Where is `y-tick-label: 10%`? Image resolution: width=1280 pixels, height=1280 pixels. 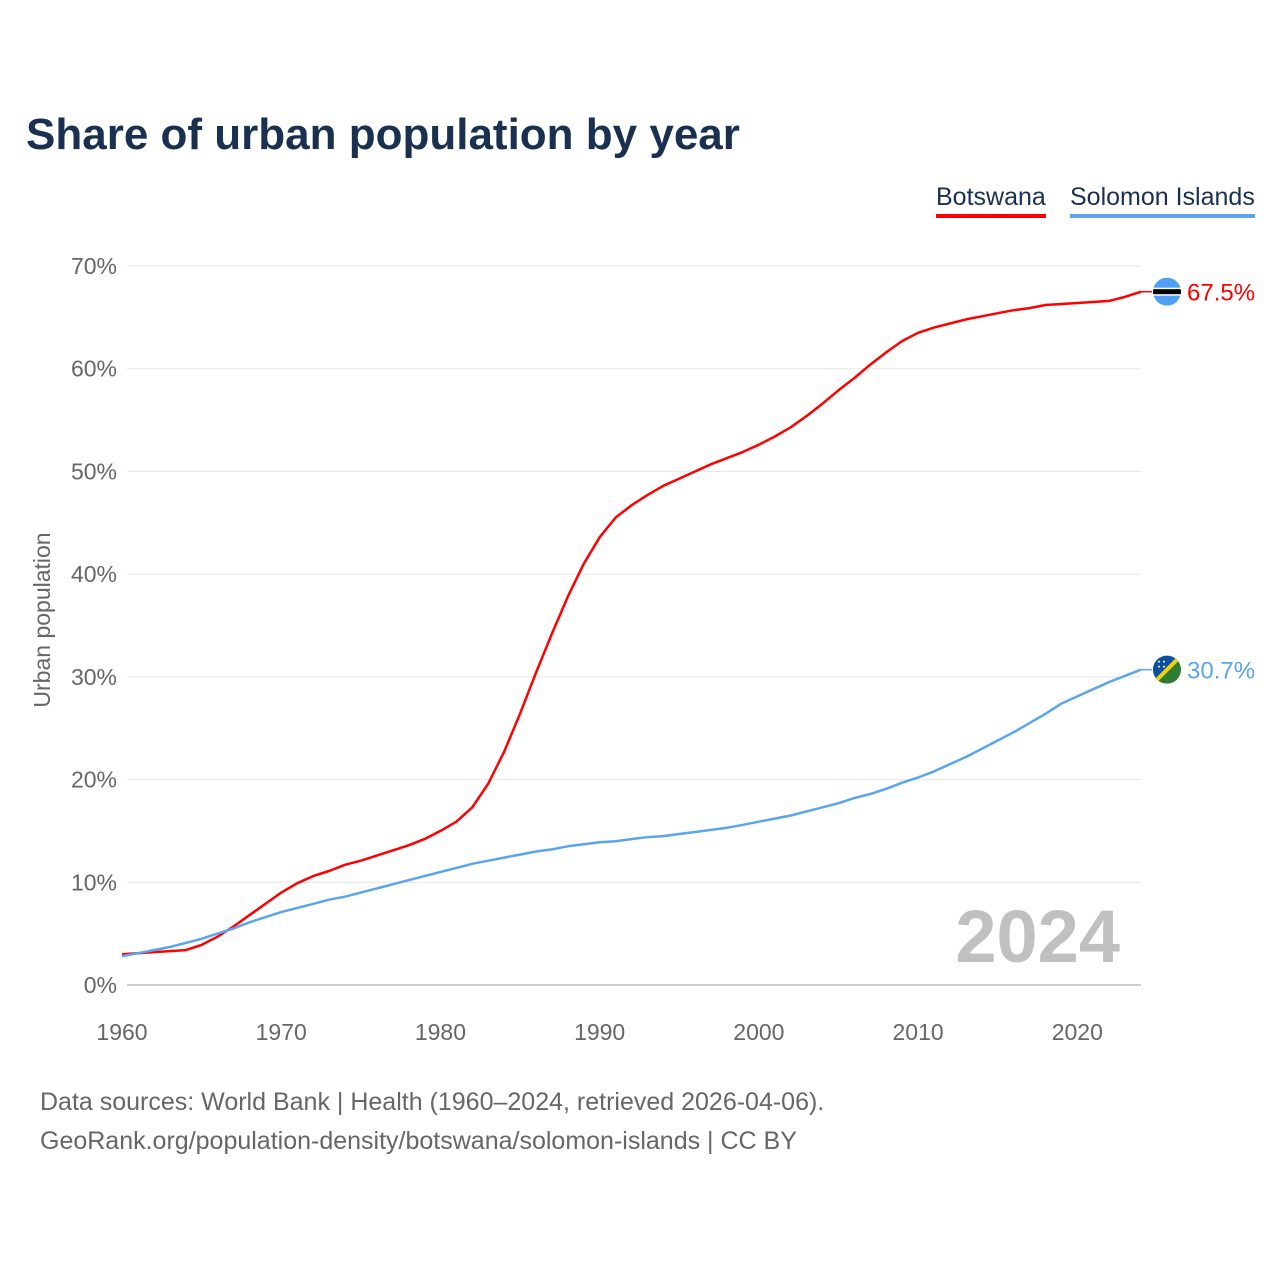
y-tick-label: 10% is located at coordinates (94, 882).